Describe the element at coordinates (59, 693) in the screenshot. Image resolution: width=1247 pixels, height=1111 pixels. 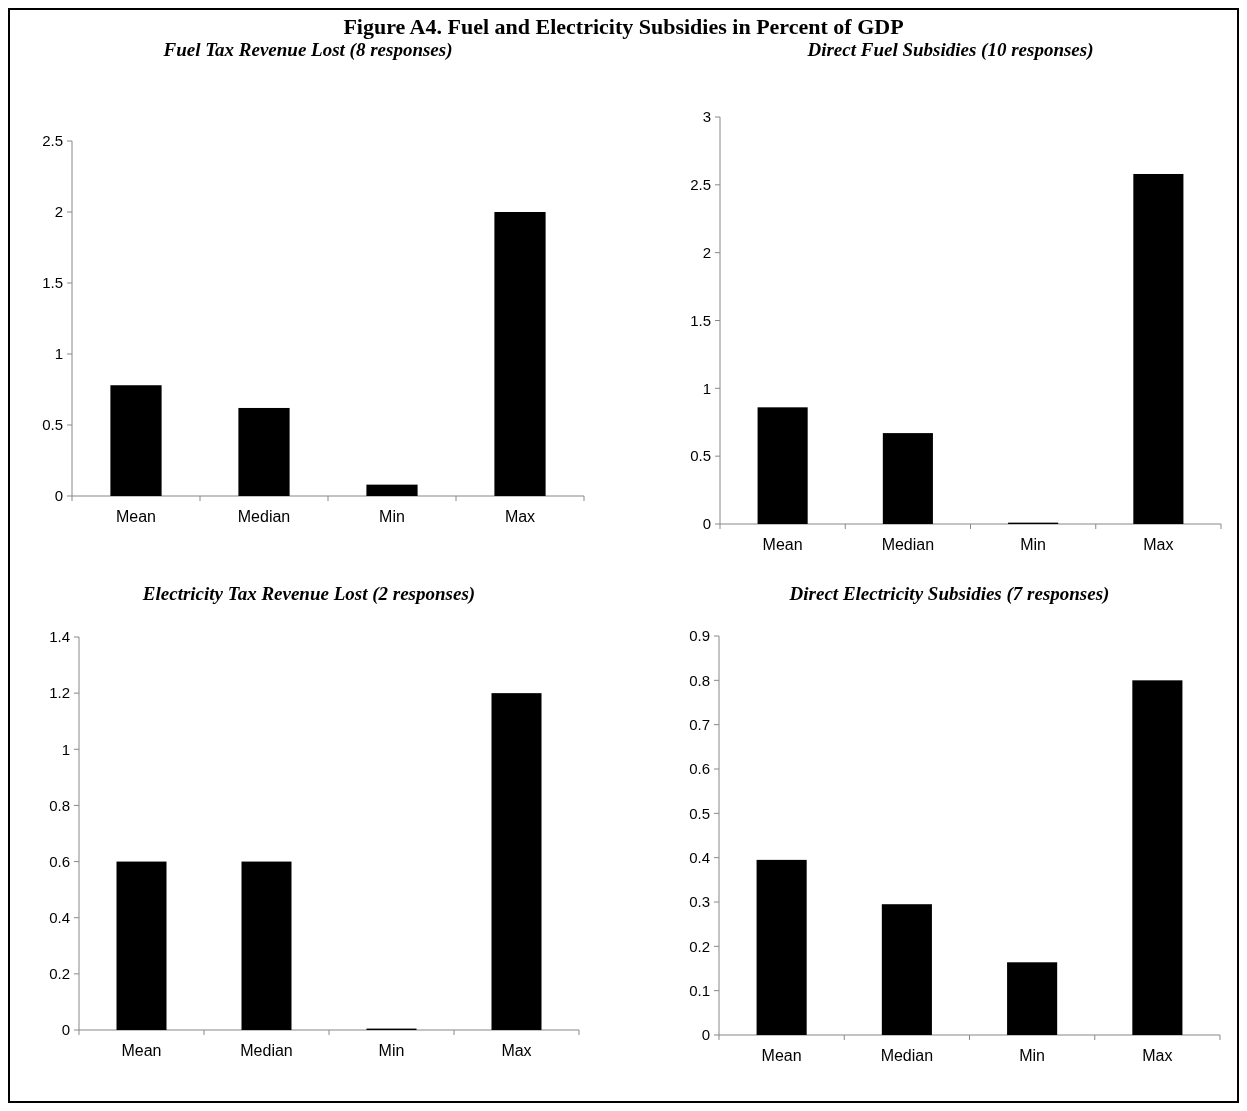
I see `y-tick-label: 1.2` at that location.